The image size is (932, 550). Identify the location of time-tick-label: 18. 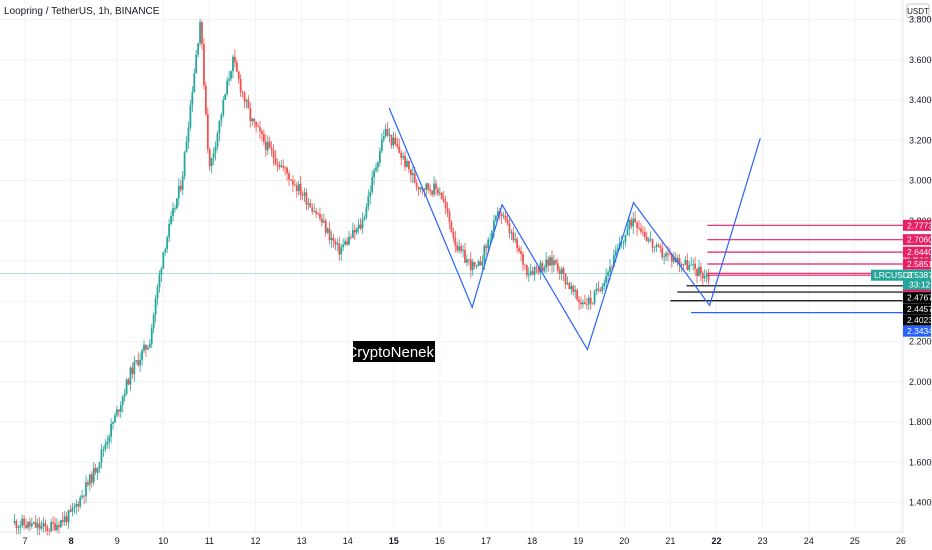
(532, 541).